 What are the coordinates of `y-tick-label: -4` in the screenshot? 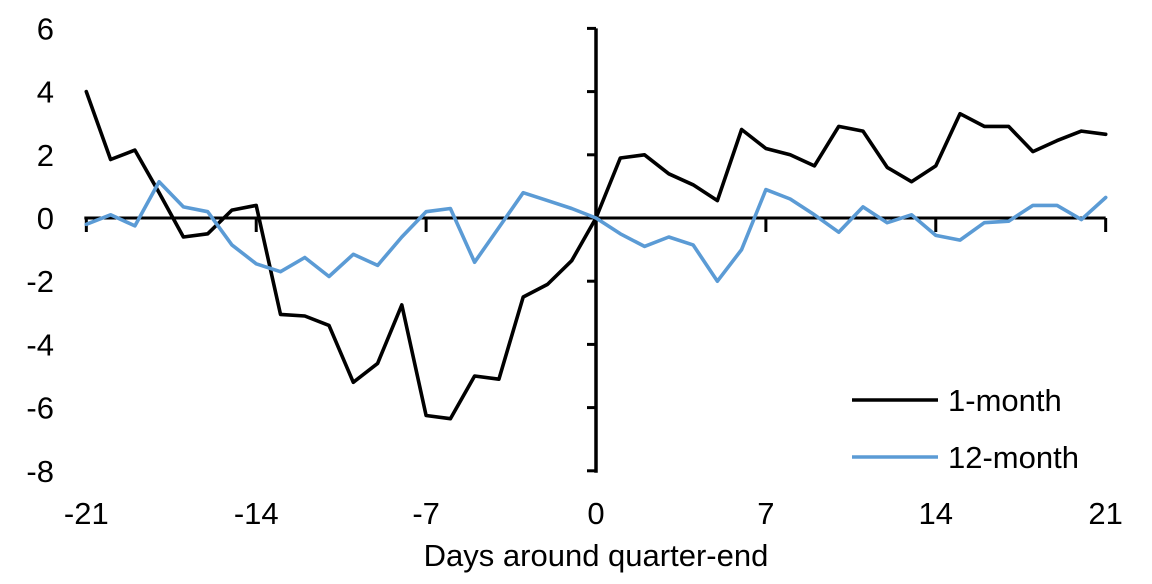 It's located at (40, 344).